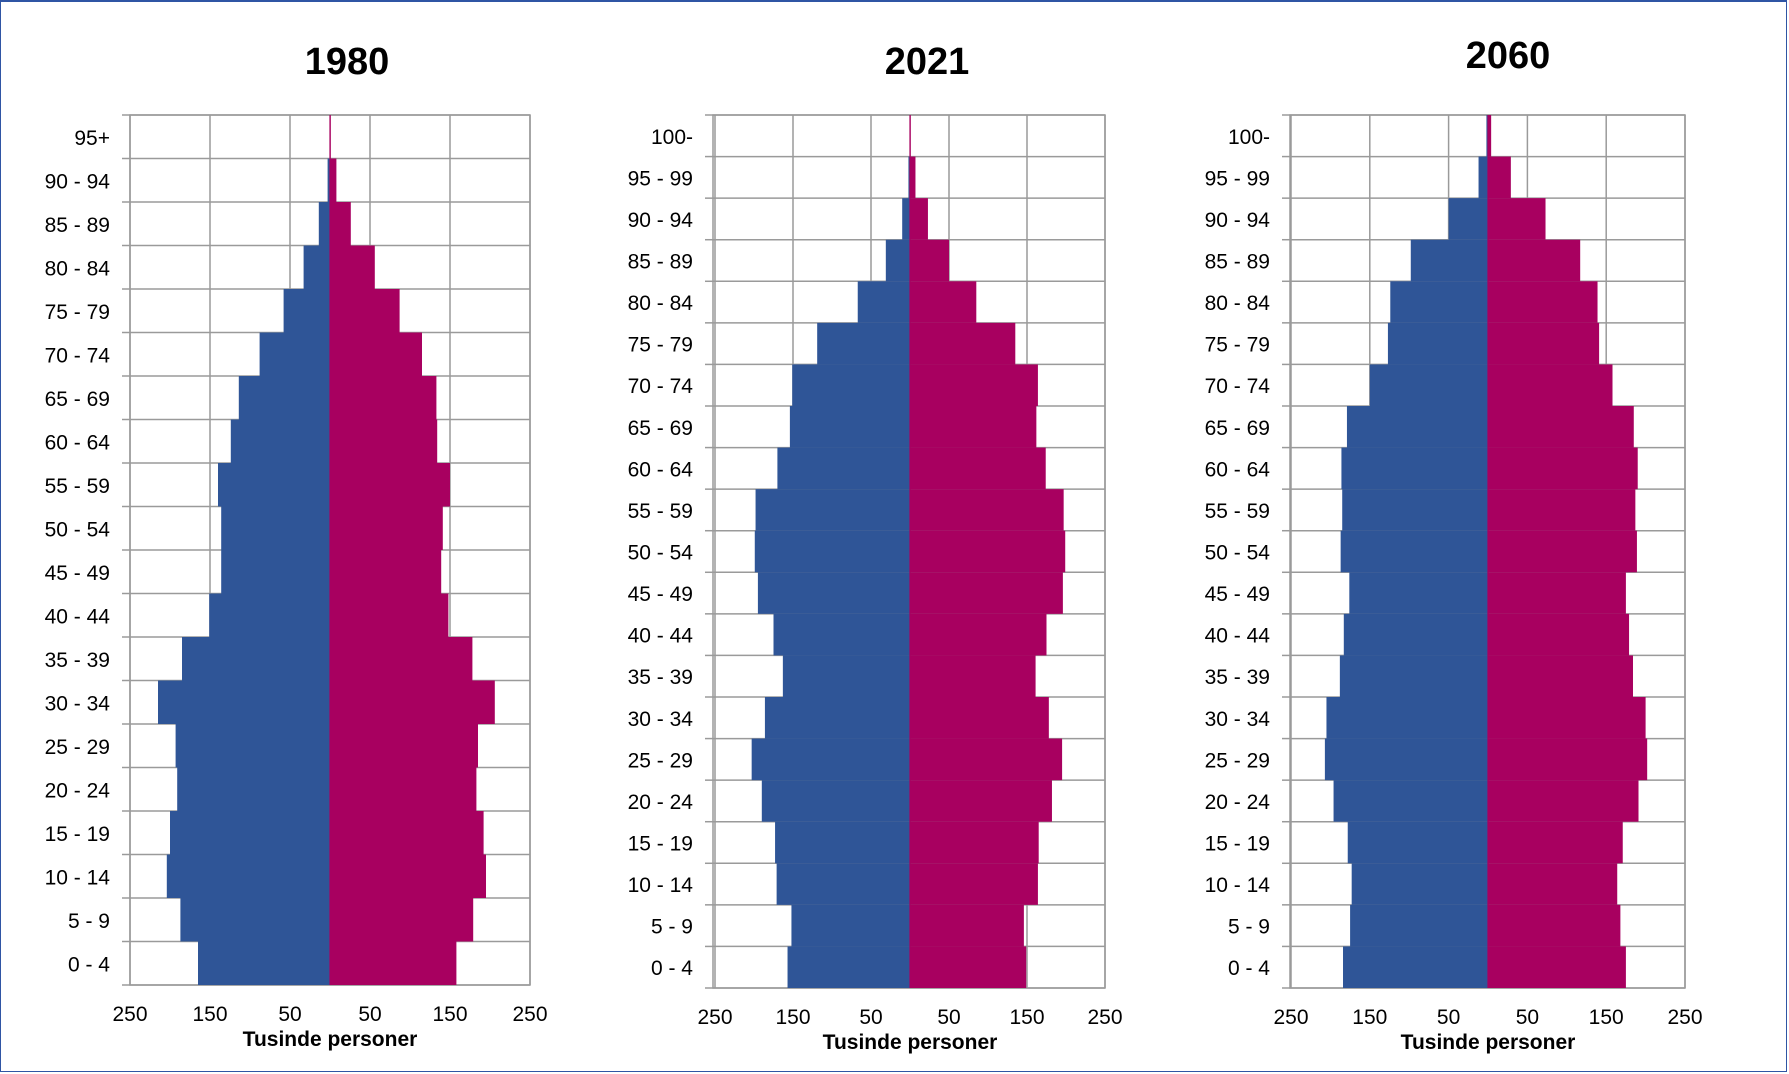 The height and width of the screenshot is (1074, 1789). What do you see at coordinates (92, 138) in the screenshot?
I see `age-label: 95+` at bounding box center [92, 138].